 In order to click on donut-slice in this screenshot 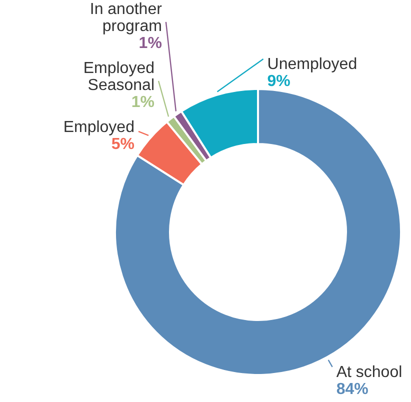, I will do `click(169, 153)`.